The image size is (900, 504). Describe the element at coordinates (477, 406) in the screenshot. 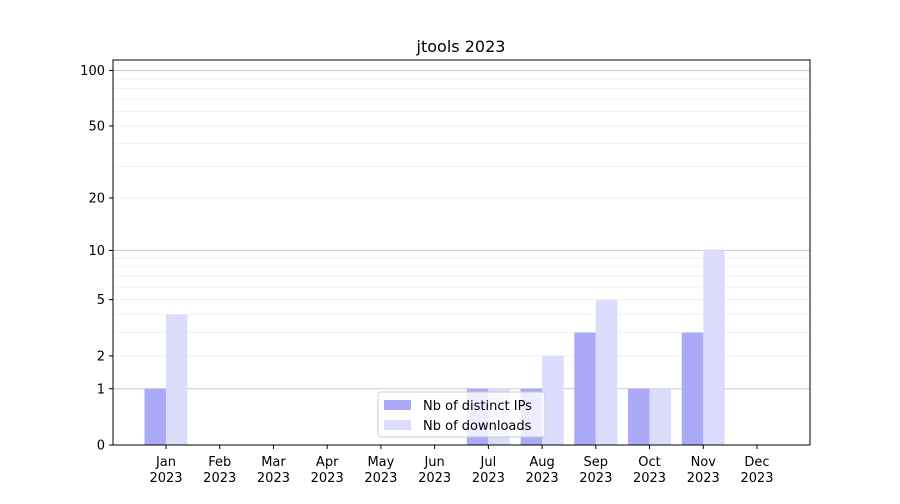

I see `legend-label: Nb of distinct IPs` at that location.